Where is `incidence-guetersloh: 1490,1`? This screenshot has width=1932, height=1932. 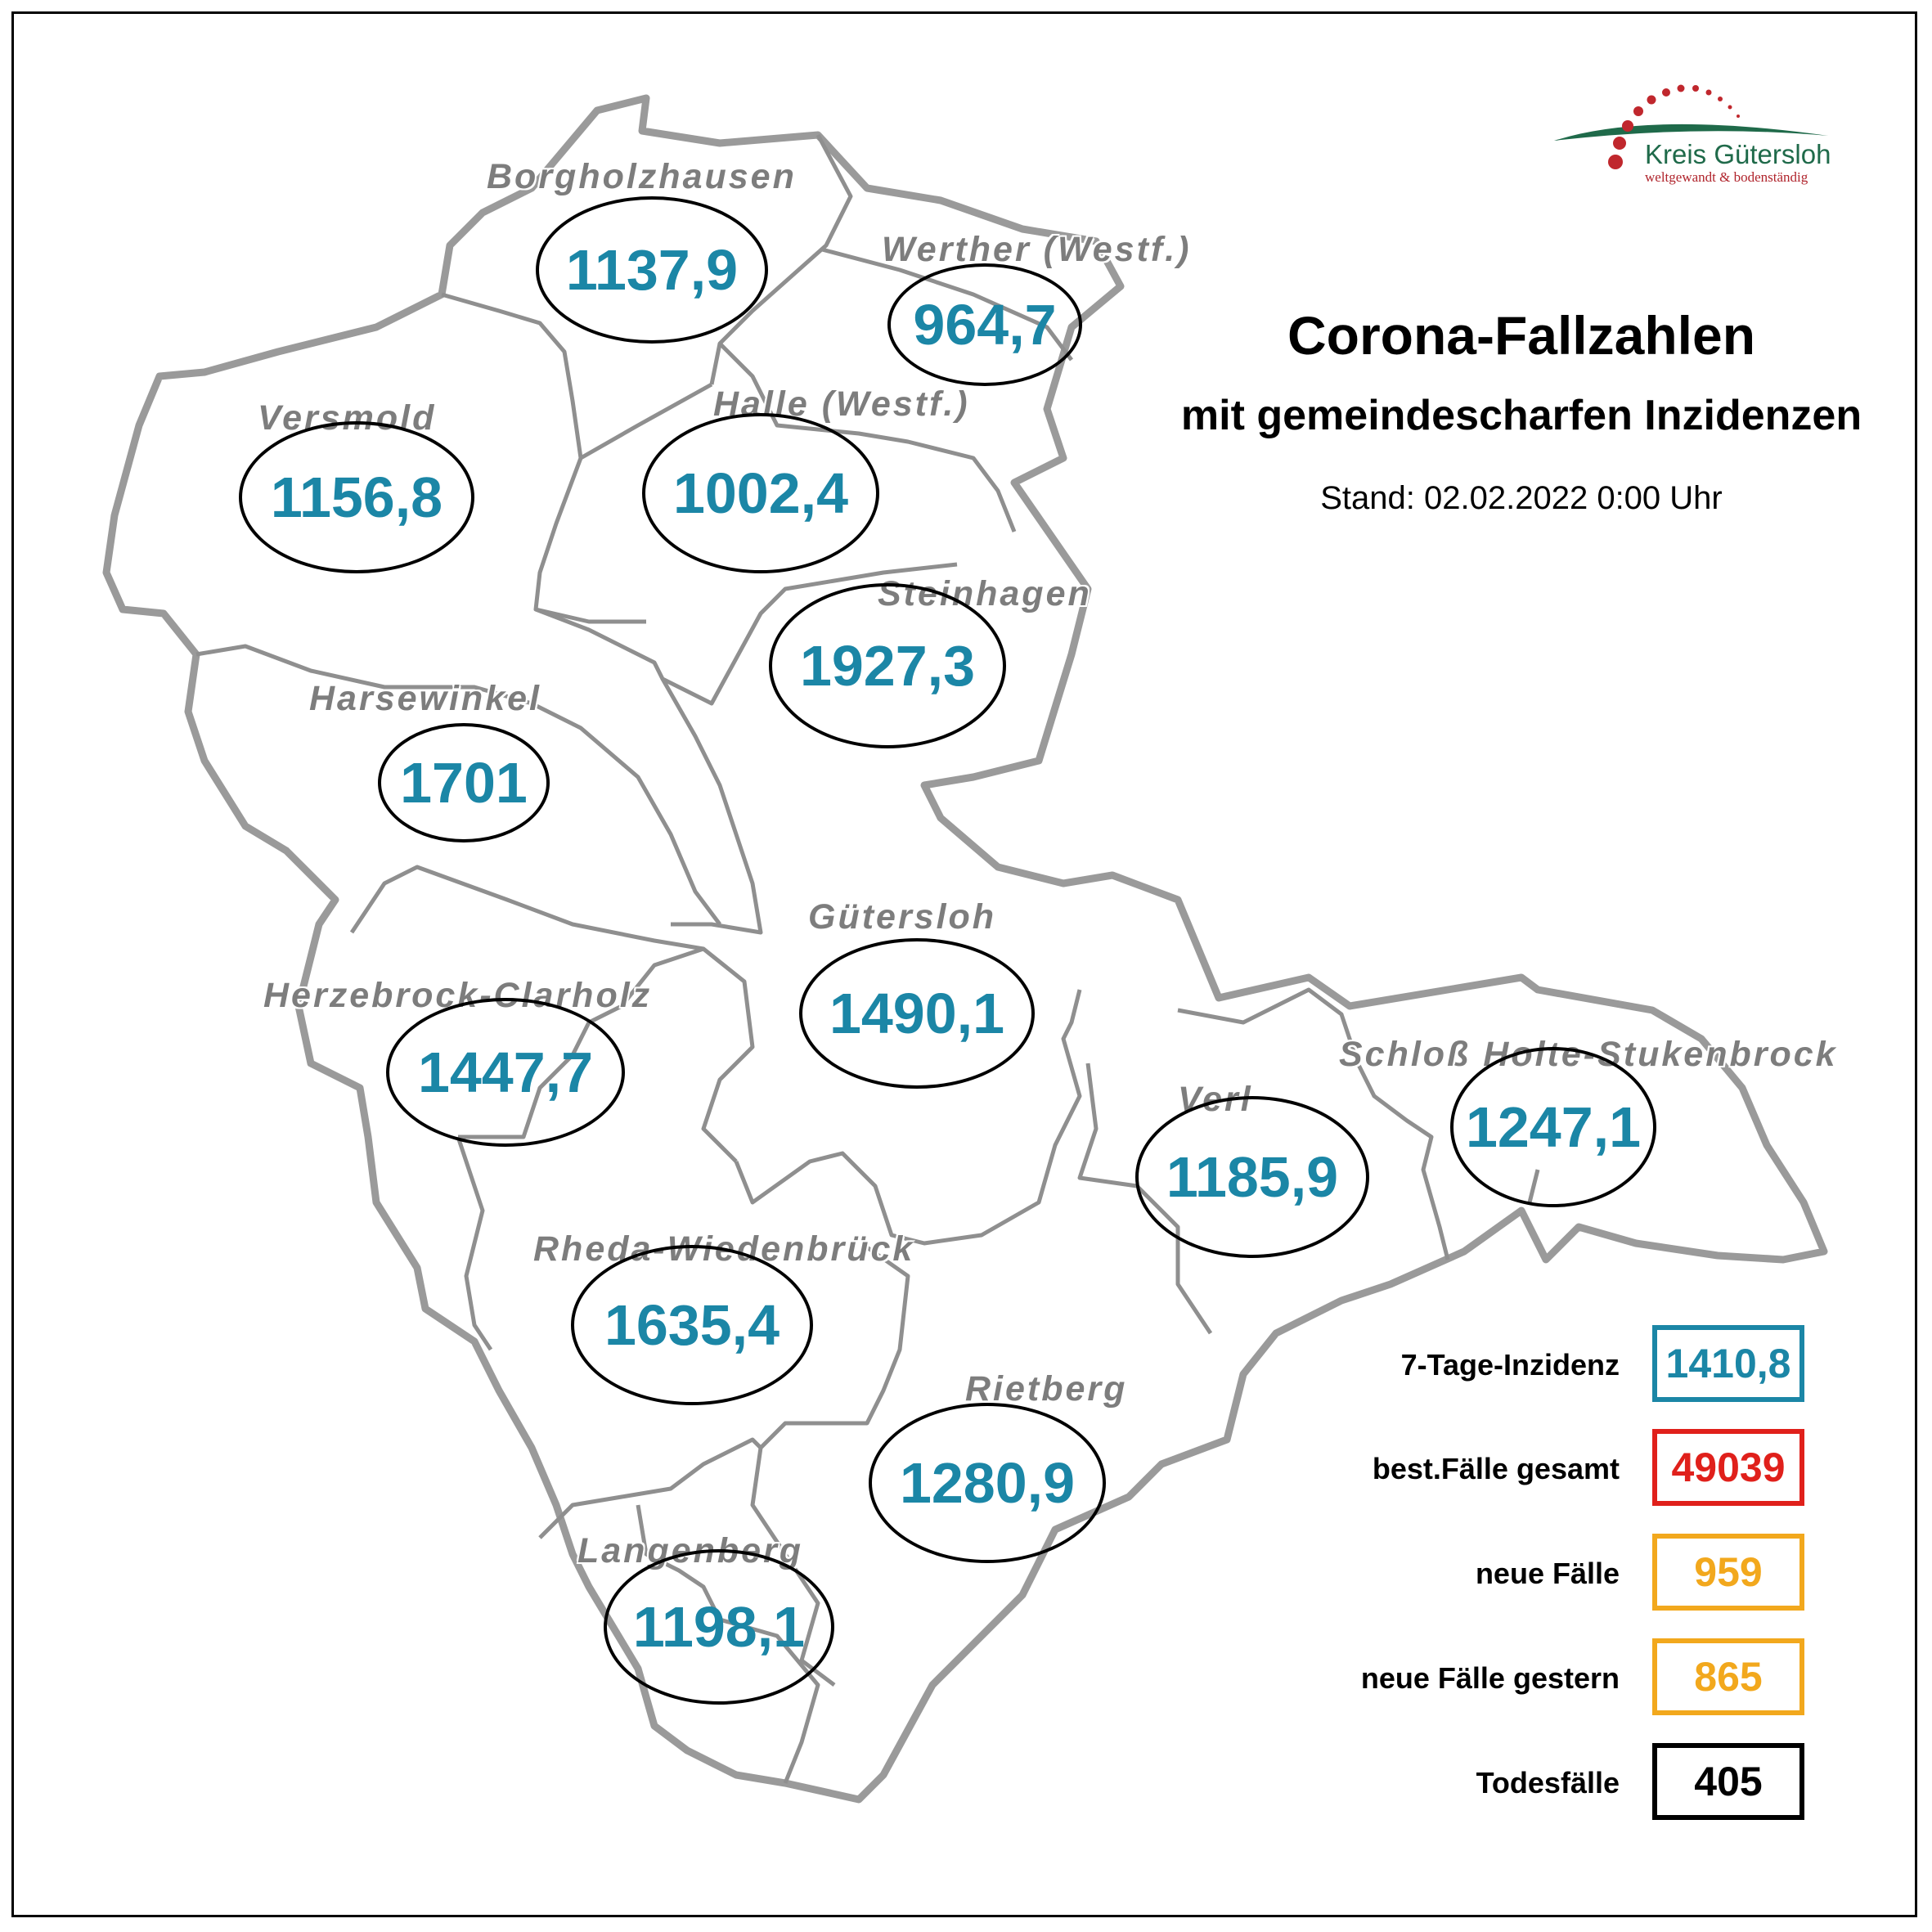
incidence-guetersloh: 1490,1 is located at coordinates (917, 1013).